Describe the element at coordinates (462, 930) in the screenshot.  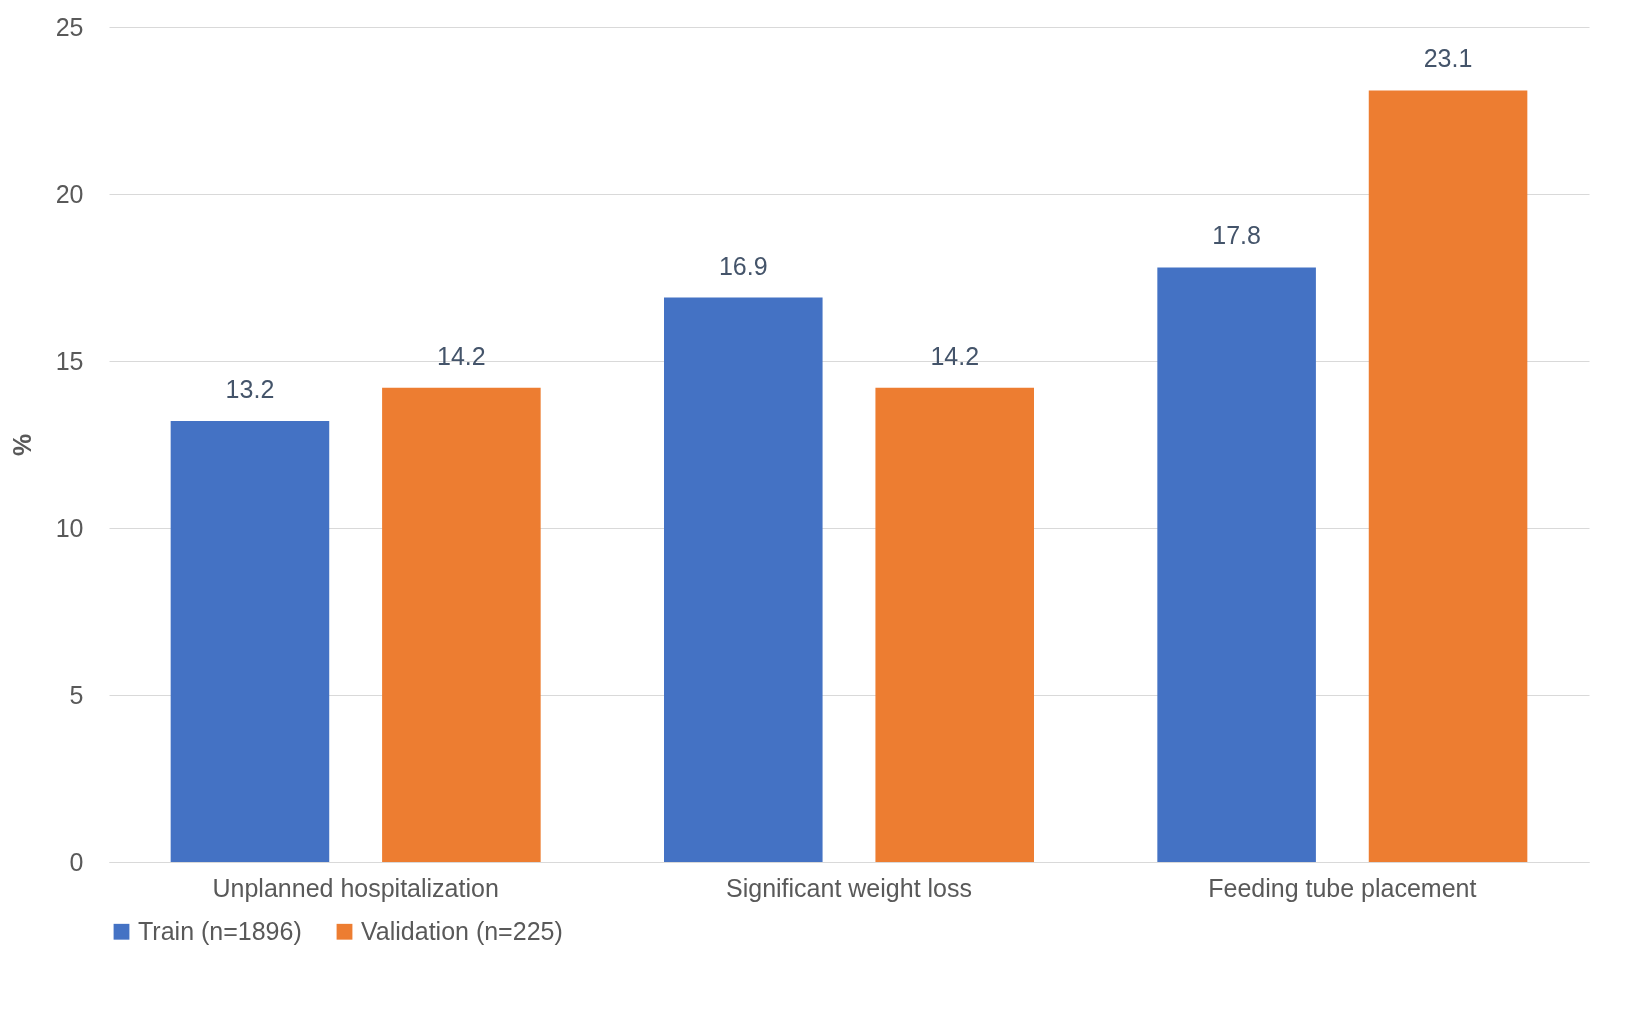
I see `legend-label: Validation (n=225)` at that location.